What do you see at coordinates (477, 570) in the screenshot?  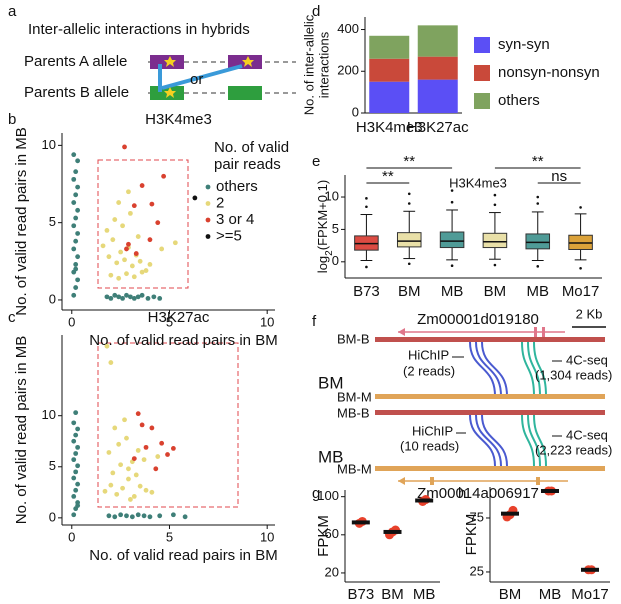 I see `y-tick-label: 25` at bounding box center [477, 570].